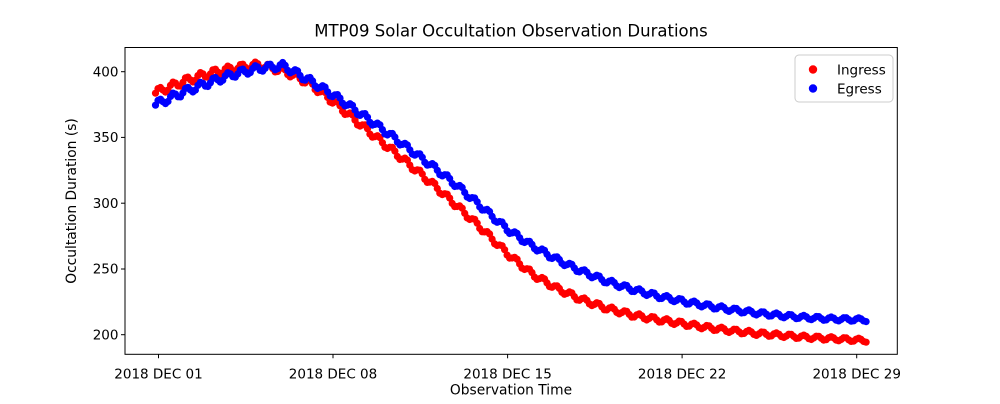 The height and width of the screenshot is (404, 1000). I want to click on legend-label-egress: Egress, so click(859, 89).